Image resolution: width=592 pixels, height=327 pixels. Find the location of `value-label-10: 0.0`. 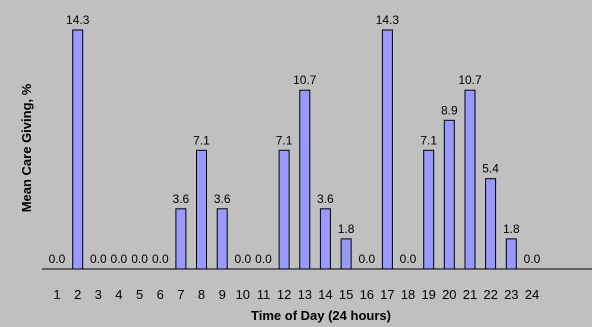

value-label-10: 0.0 is located at coordinates (242, 259).